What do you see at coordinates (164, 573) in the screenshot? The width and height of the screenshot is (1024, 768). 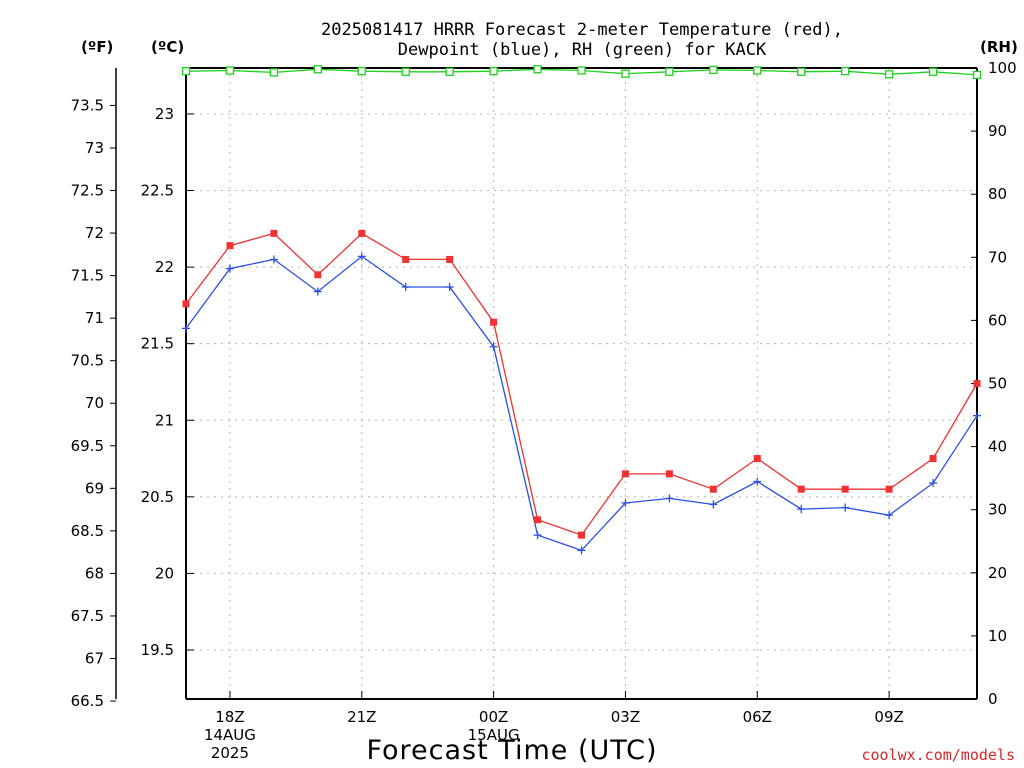 I see `celsius-tick-label: 20` at bounding box center [164, 573].